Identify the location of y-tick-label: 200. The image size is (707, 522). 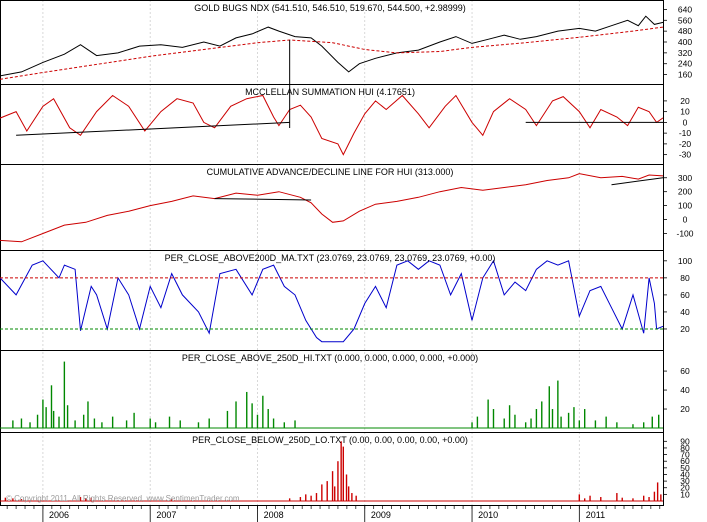
(685, 192).